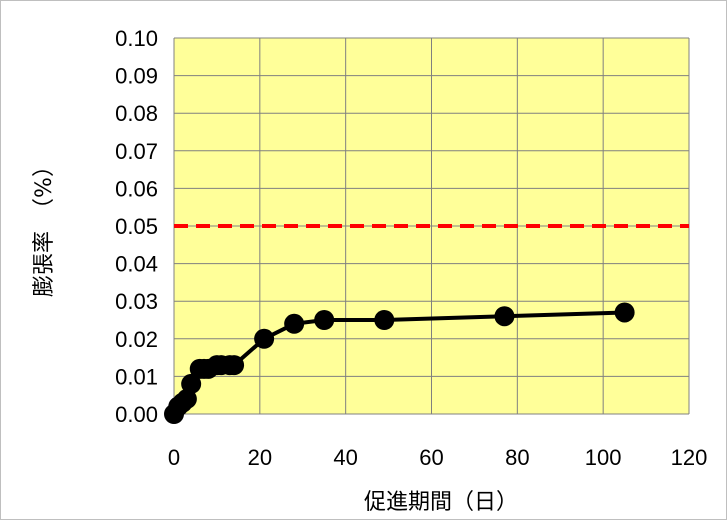 The width and height of the screenshot is (728, 522). Describe the element at coordinates (44, 226) in the screenshot. I see `y-axis-title: 膨張率 （%）` at that location.